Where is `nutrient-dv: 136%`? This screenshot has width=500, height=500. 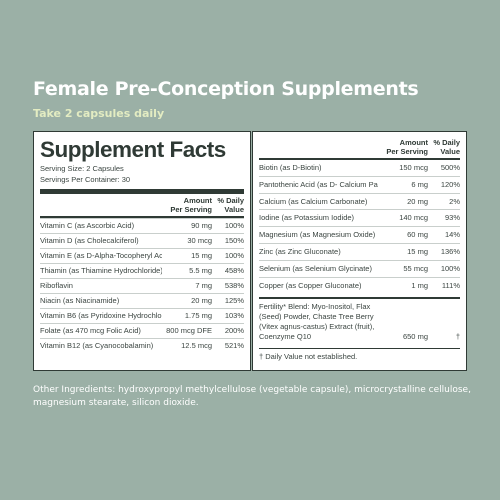 nutrient-dv: 136% is located at coordinates (450, 251).